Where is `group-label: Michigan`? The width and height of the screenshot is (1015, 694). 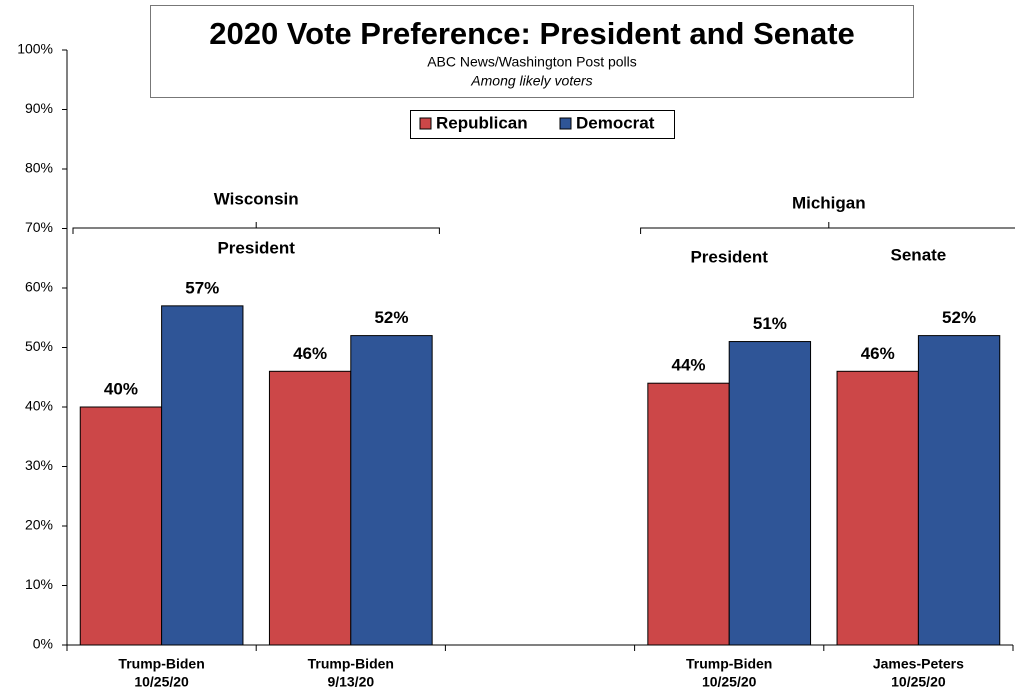 group-label: Michigan is located at coordinates (829, 202).